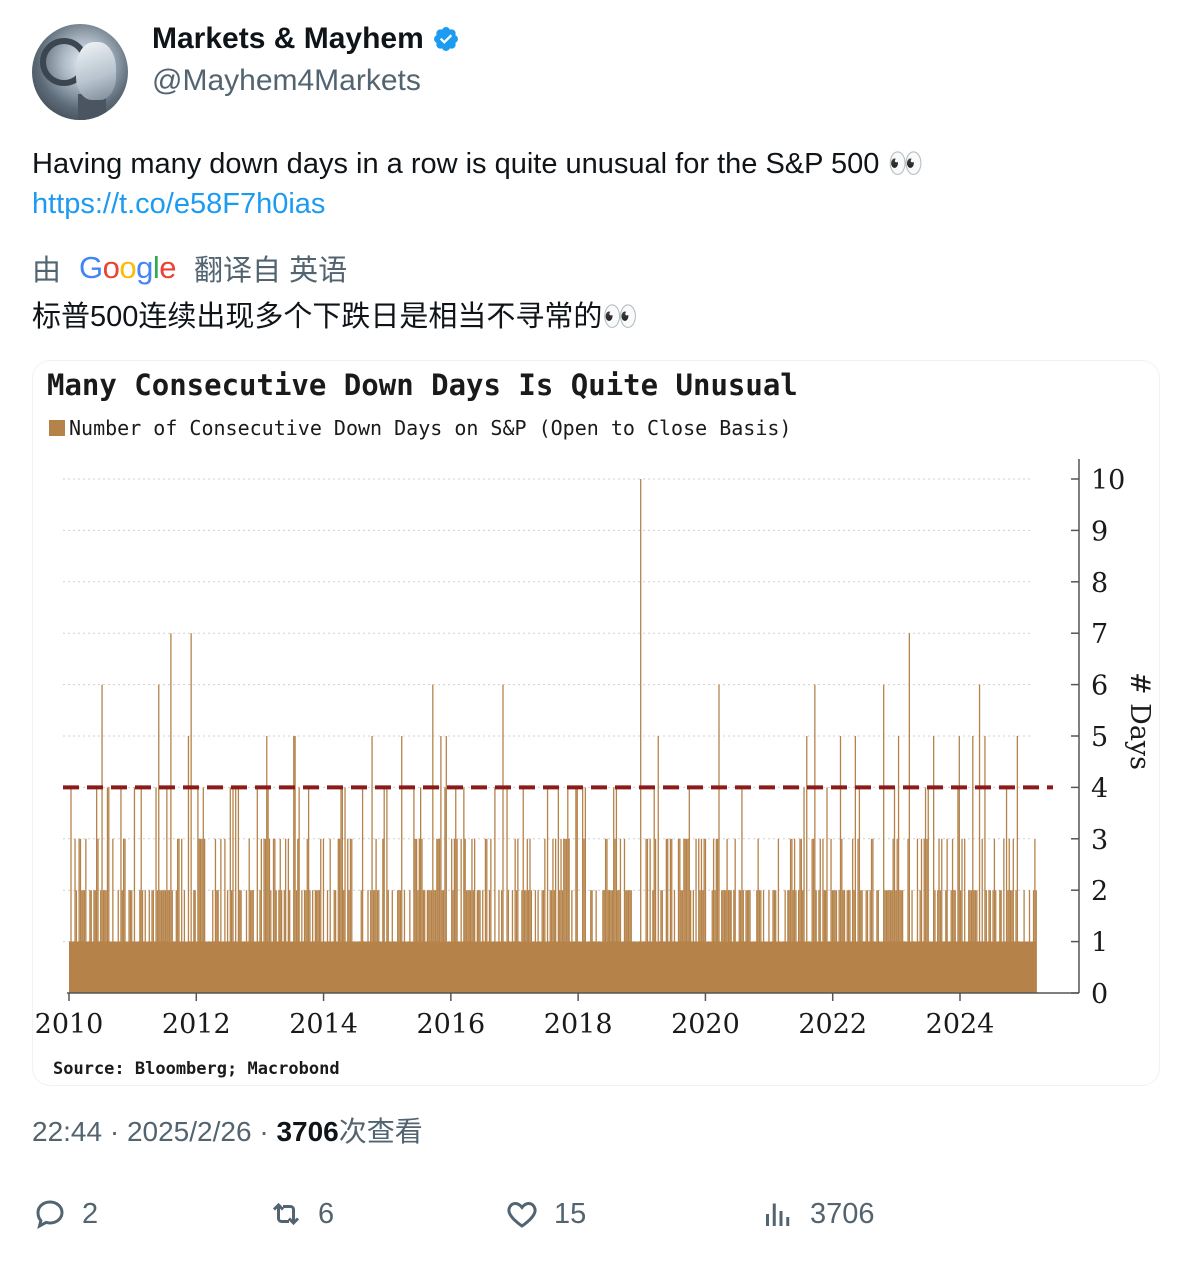  Describe the element at coordinates (286, 80) in the screenshot. I see `author-handle: @Mayhem4Markets` at that location.